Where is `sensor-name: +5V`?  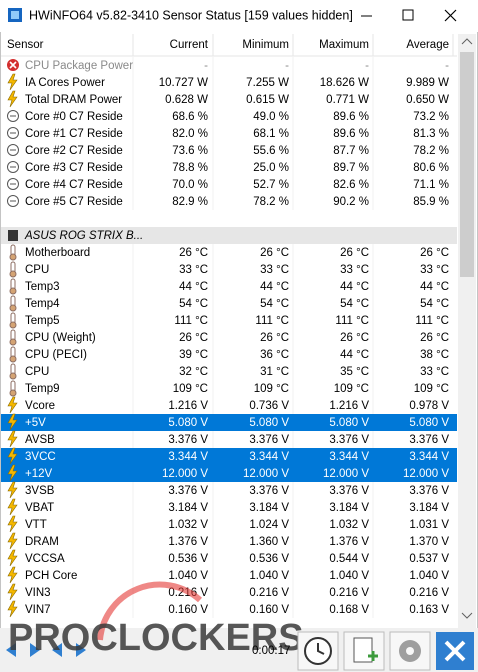 sensor-name: +5V is located at coordinates (35, 423).